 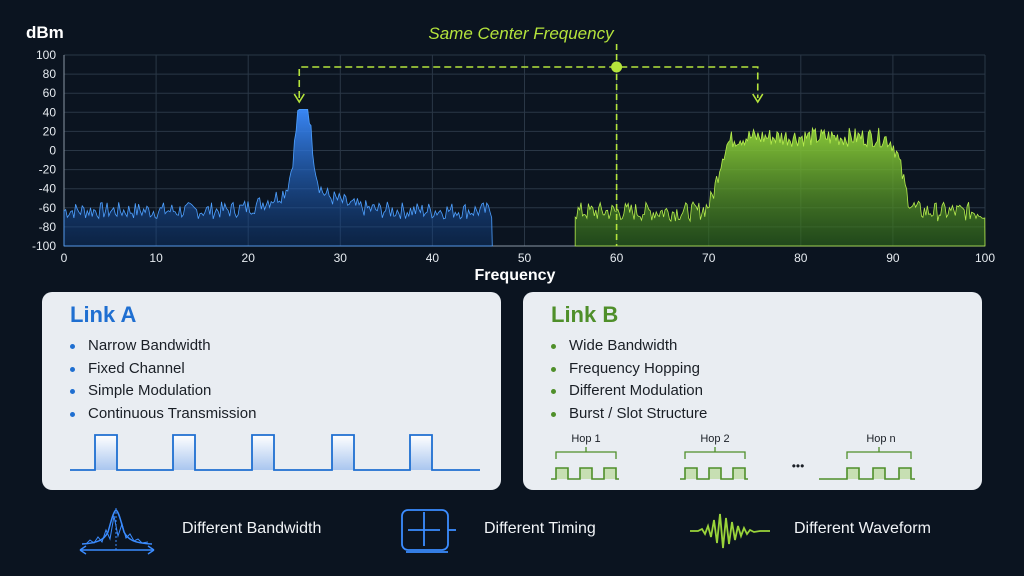 What do you see at coordinates (64, 258) in the screenshot?
I see `x-tick-label: 0` at bounding box center [64, 258].